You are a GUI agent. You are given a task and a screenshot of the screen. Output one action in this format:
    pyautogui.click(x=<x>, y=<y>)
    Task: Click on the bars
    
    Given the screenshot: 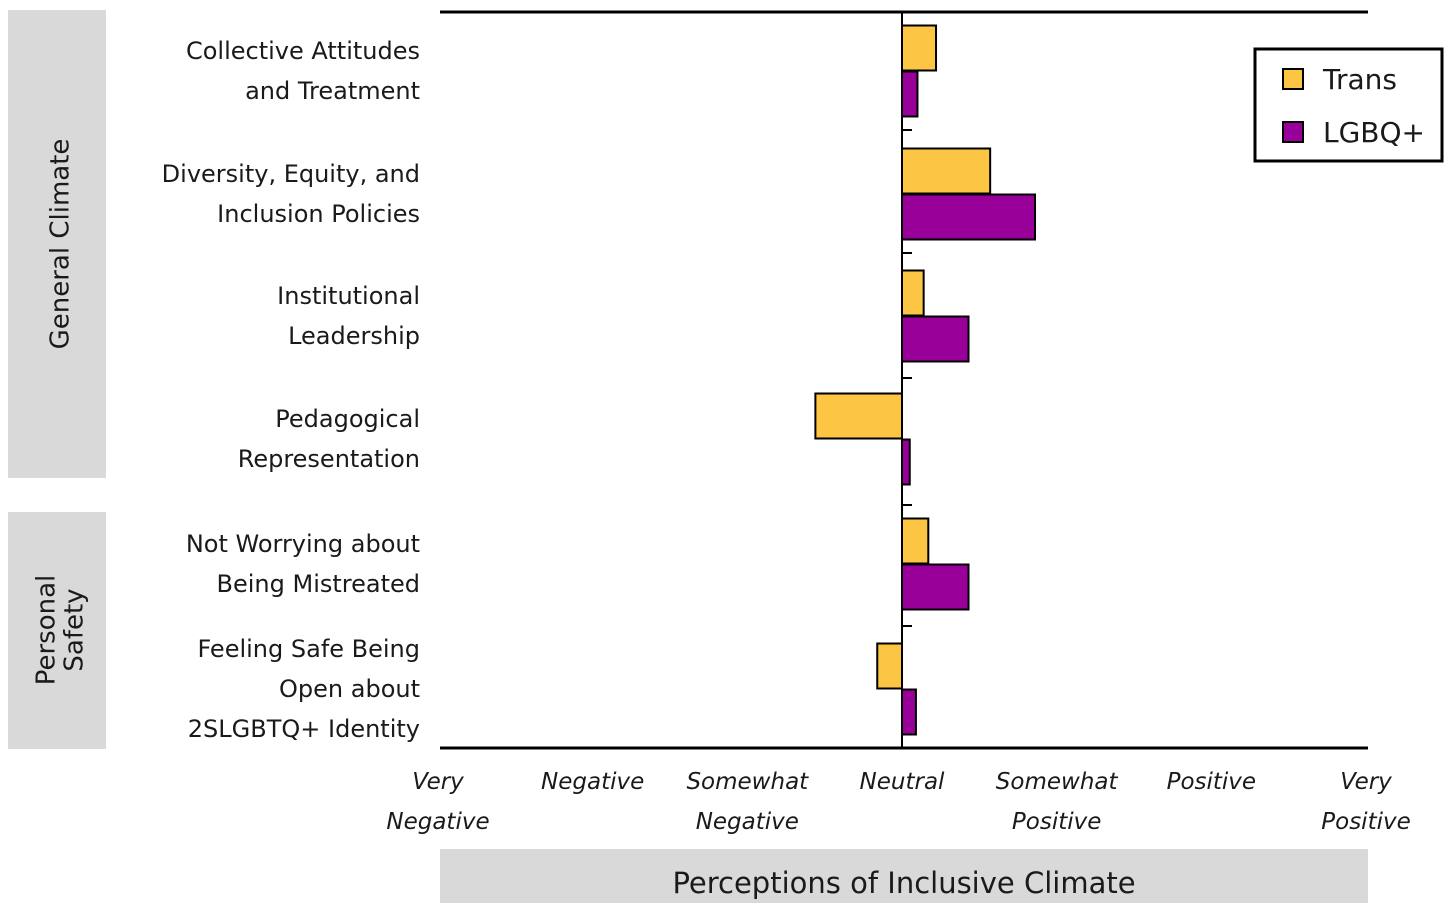 What is the action you would take?
    pyautogui.click(x=925, y=380)
    